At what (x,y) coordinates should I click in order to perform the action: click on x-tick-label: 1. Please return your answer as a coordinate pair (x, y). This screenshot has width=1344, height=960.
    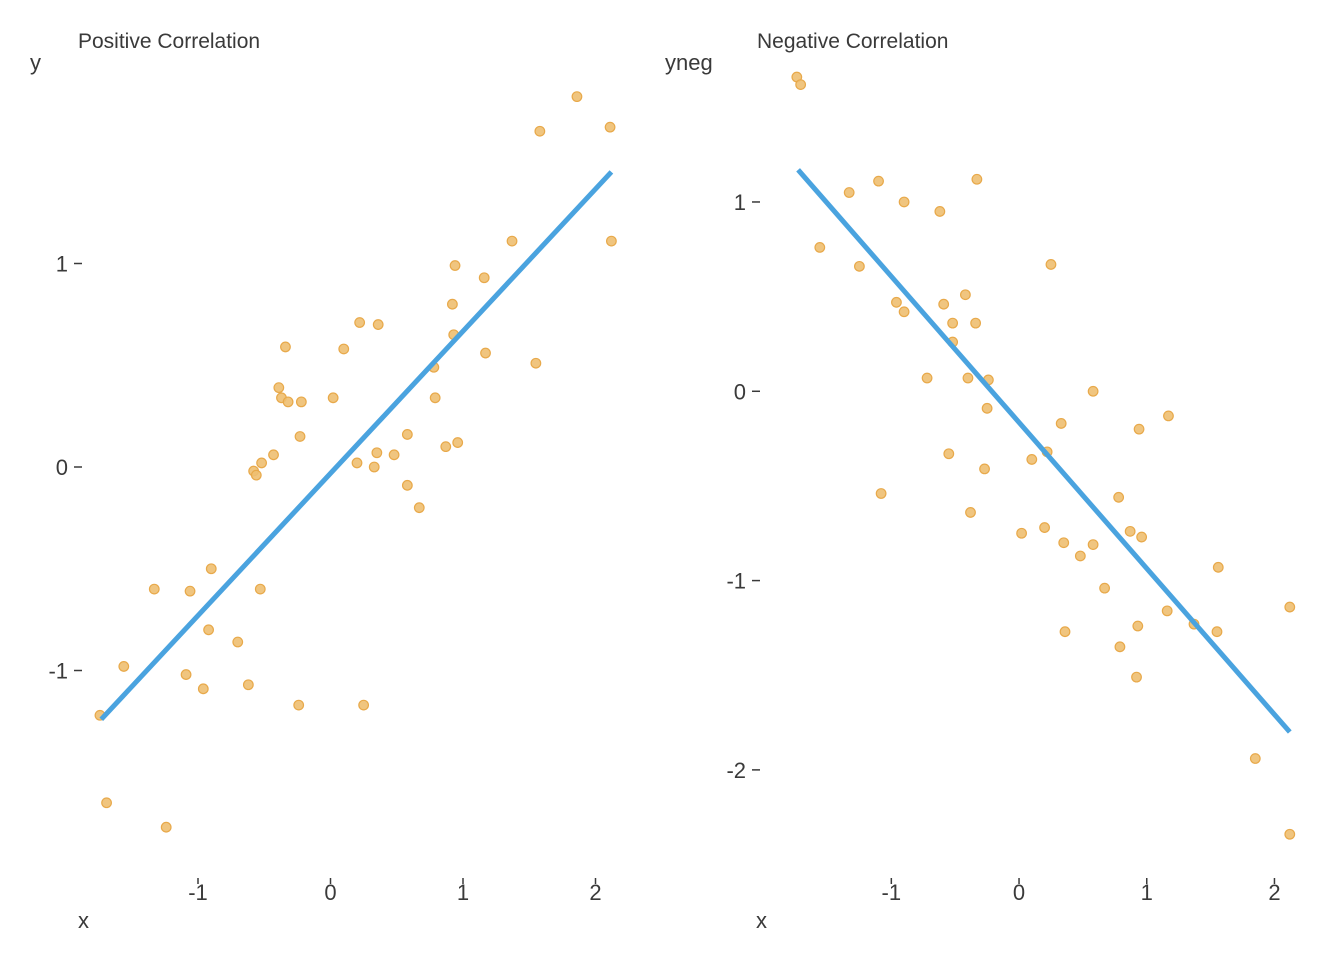
    Looking at the image, I should click on (463, 892).